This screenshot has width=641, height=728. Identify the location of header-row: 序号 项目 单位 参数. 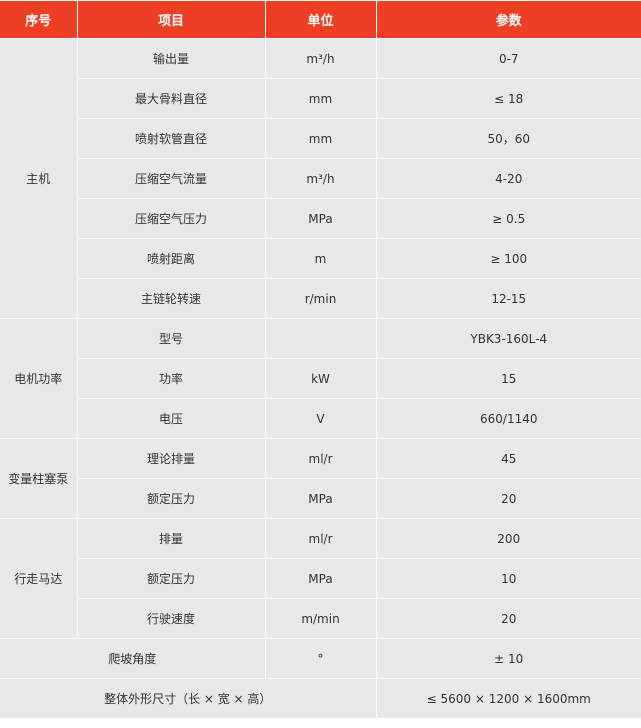
(320, 19).